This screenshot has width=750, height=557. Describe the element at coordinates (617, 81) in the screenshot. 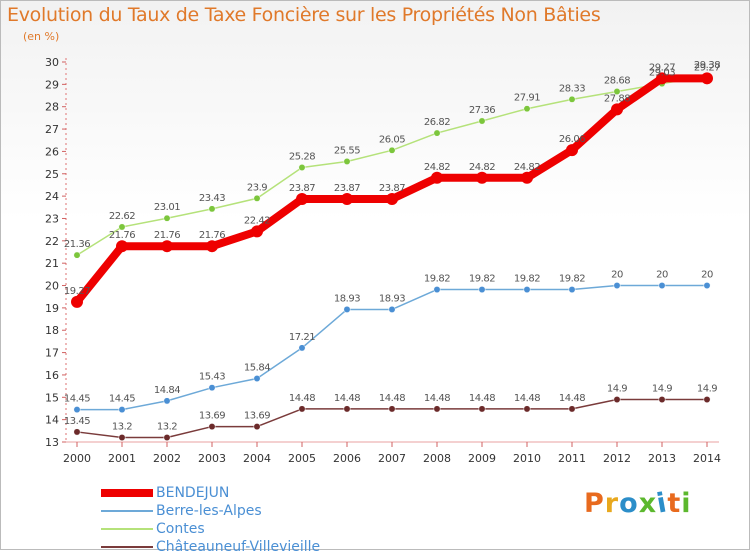

I see `data-label: 28.68` at that location.